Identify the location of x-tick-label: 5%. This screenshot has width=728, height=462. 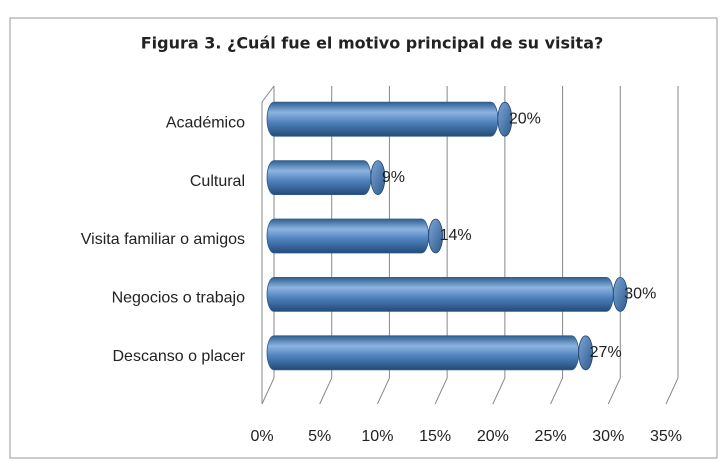
(319, 436).